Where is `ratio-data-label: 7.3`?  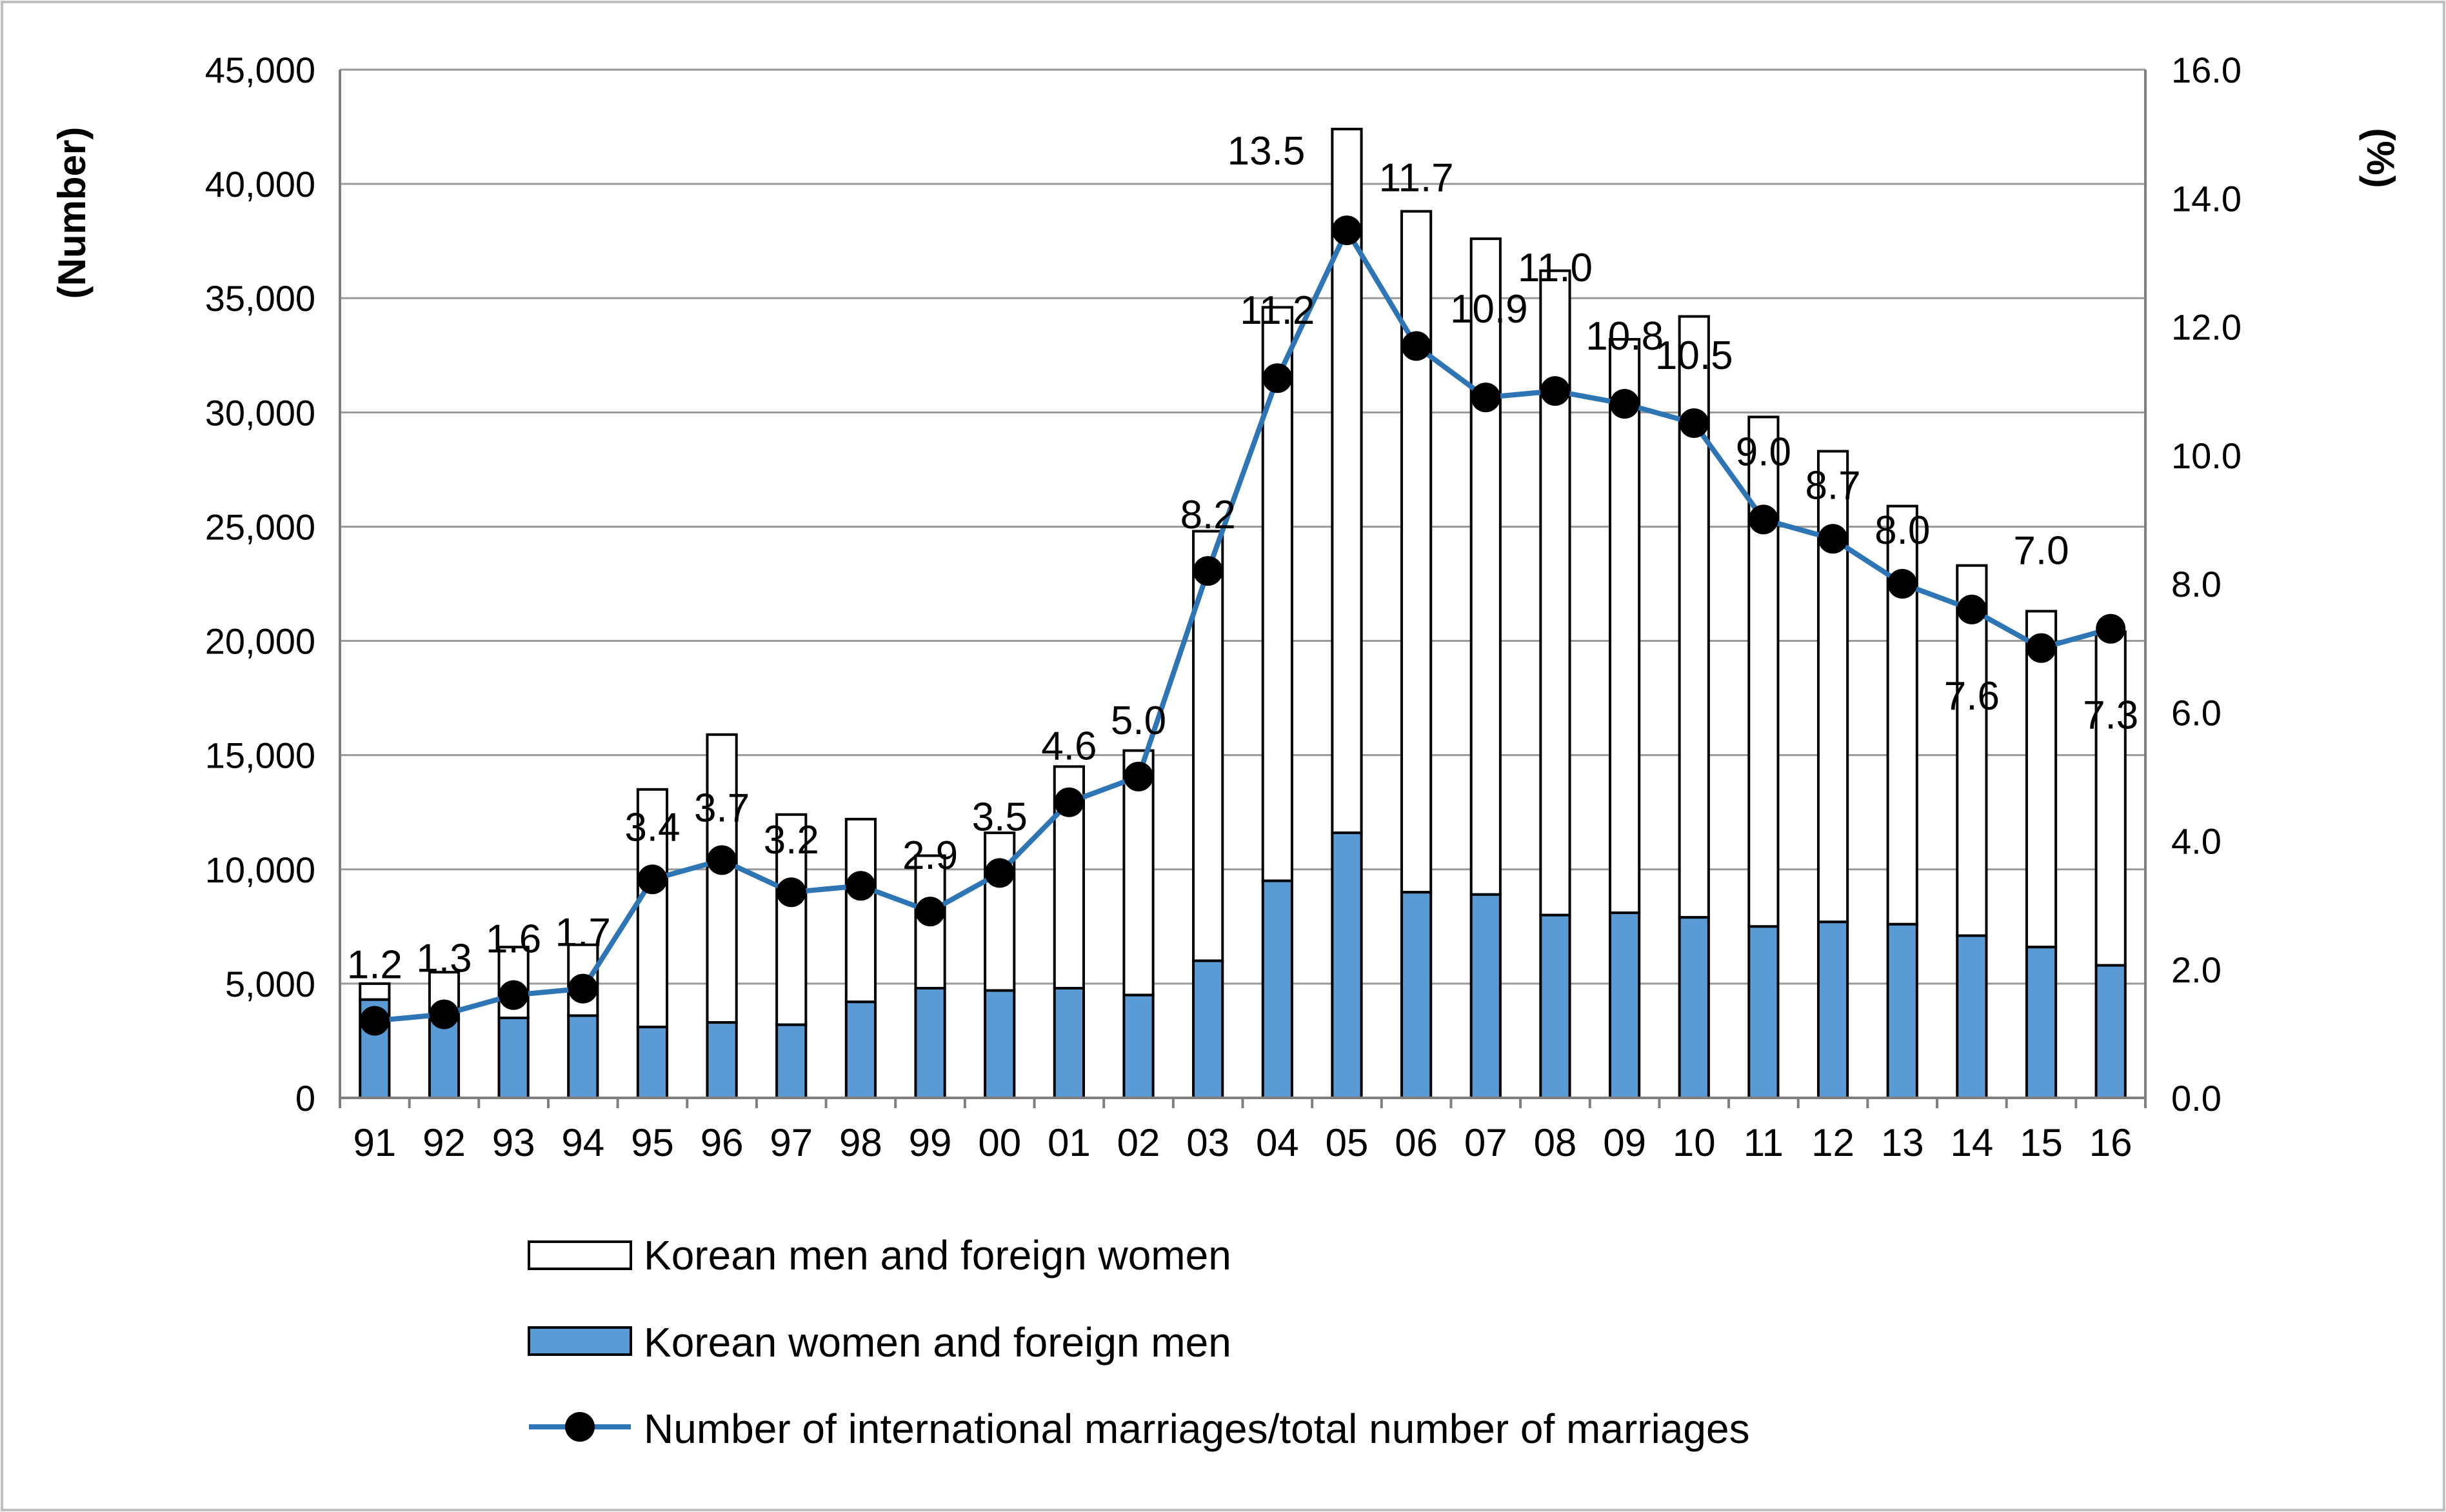
ratio-data-label: 7.3 is located at coordinates (2111, 716).